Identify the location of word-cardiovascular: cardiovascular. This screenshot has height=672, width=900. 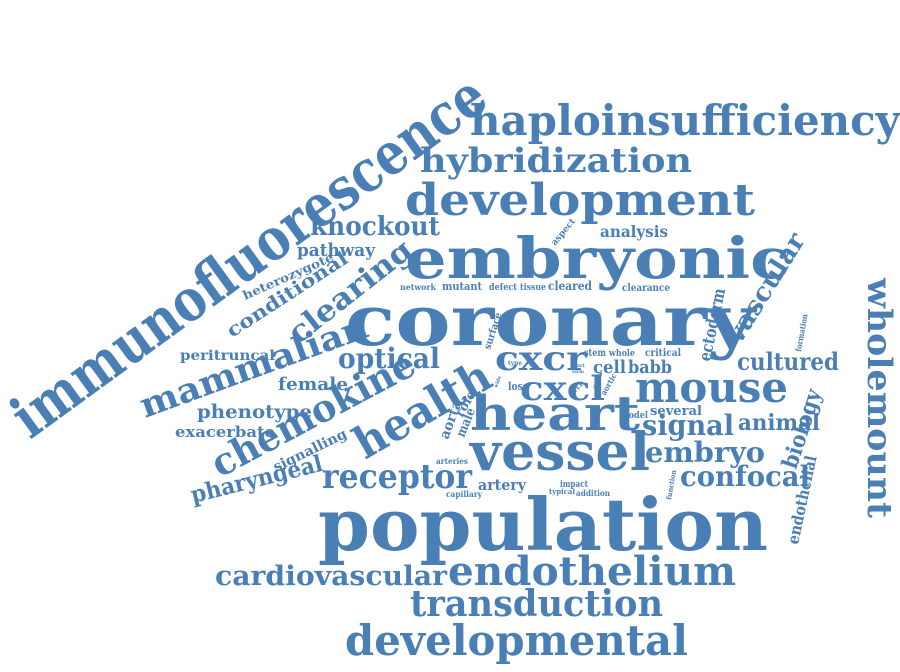
(331, 576).